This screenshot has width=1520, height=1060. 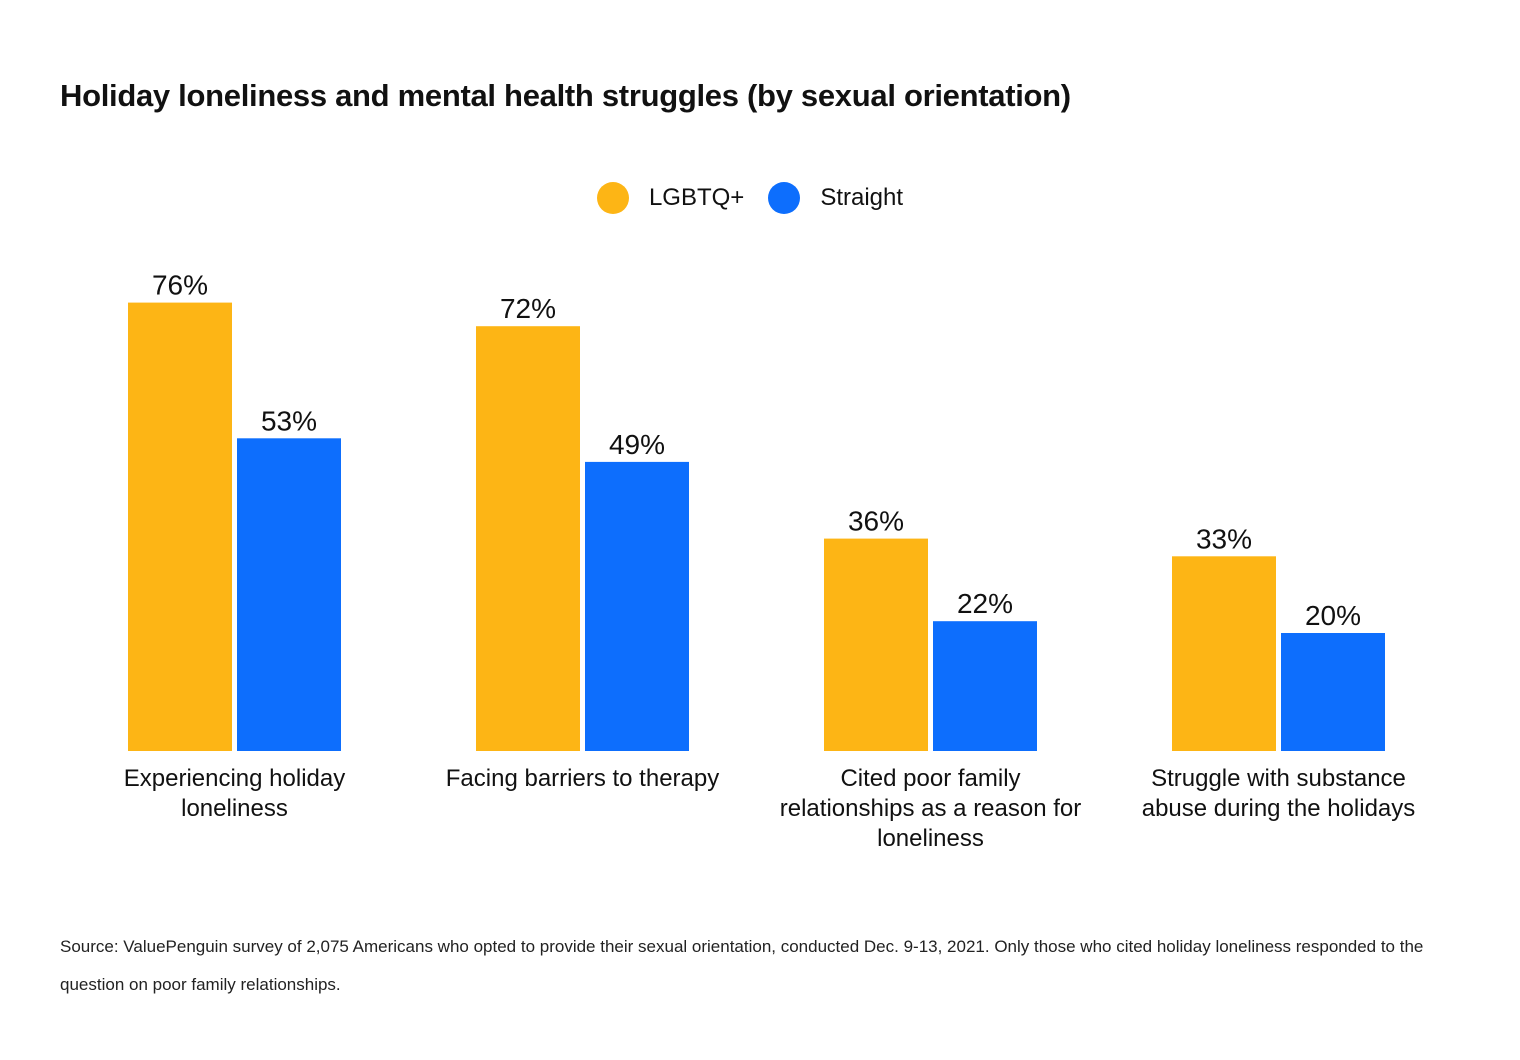 I want to click on bar-straight-experiencing-holiday-loneliness, so click(x=289, y=594).